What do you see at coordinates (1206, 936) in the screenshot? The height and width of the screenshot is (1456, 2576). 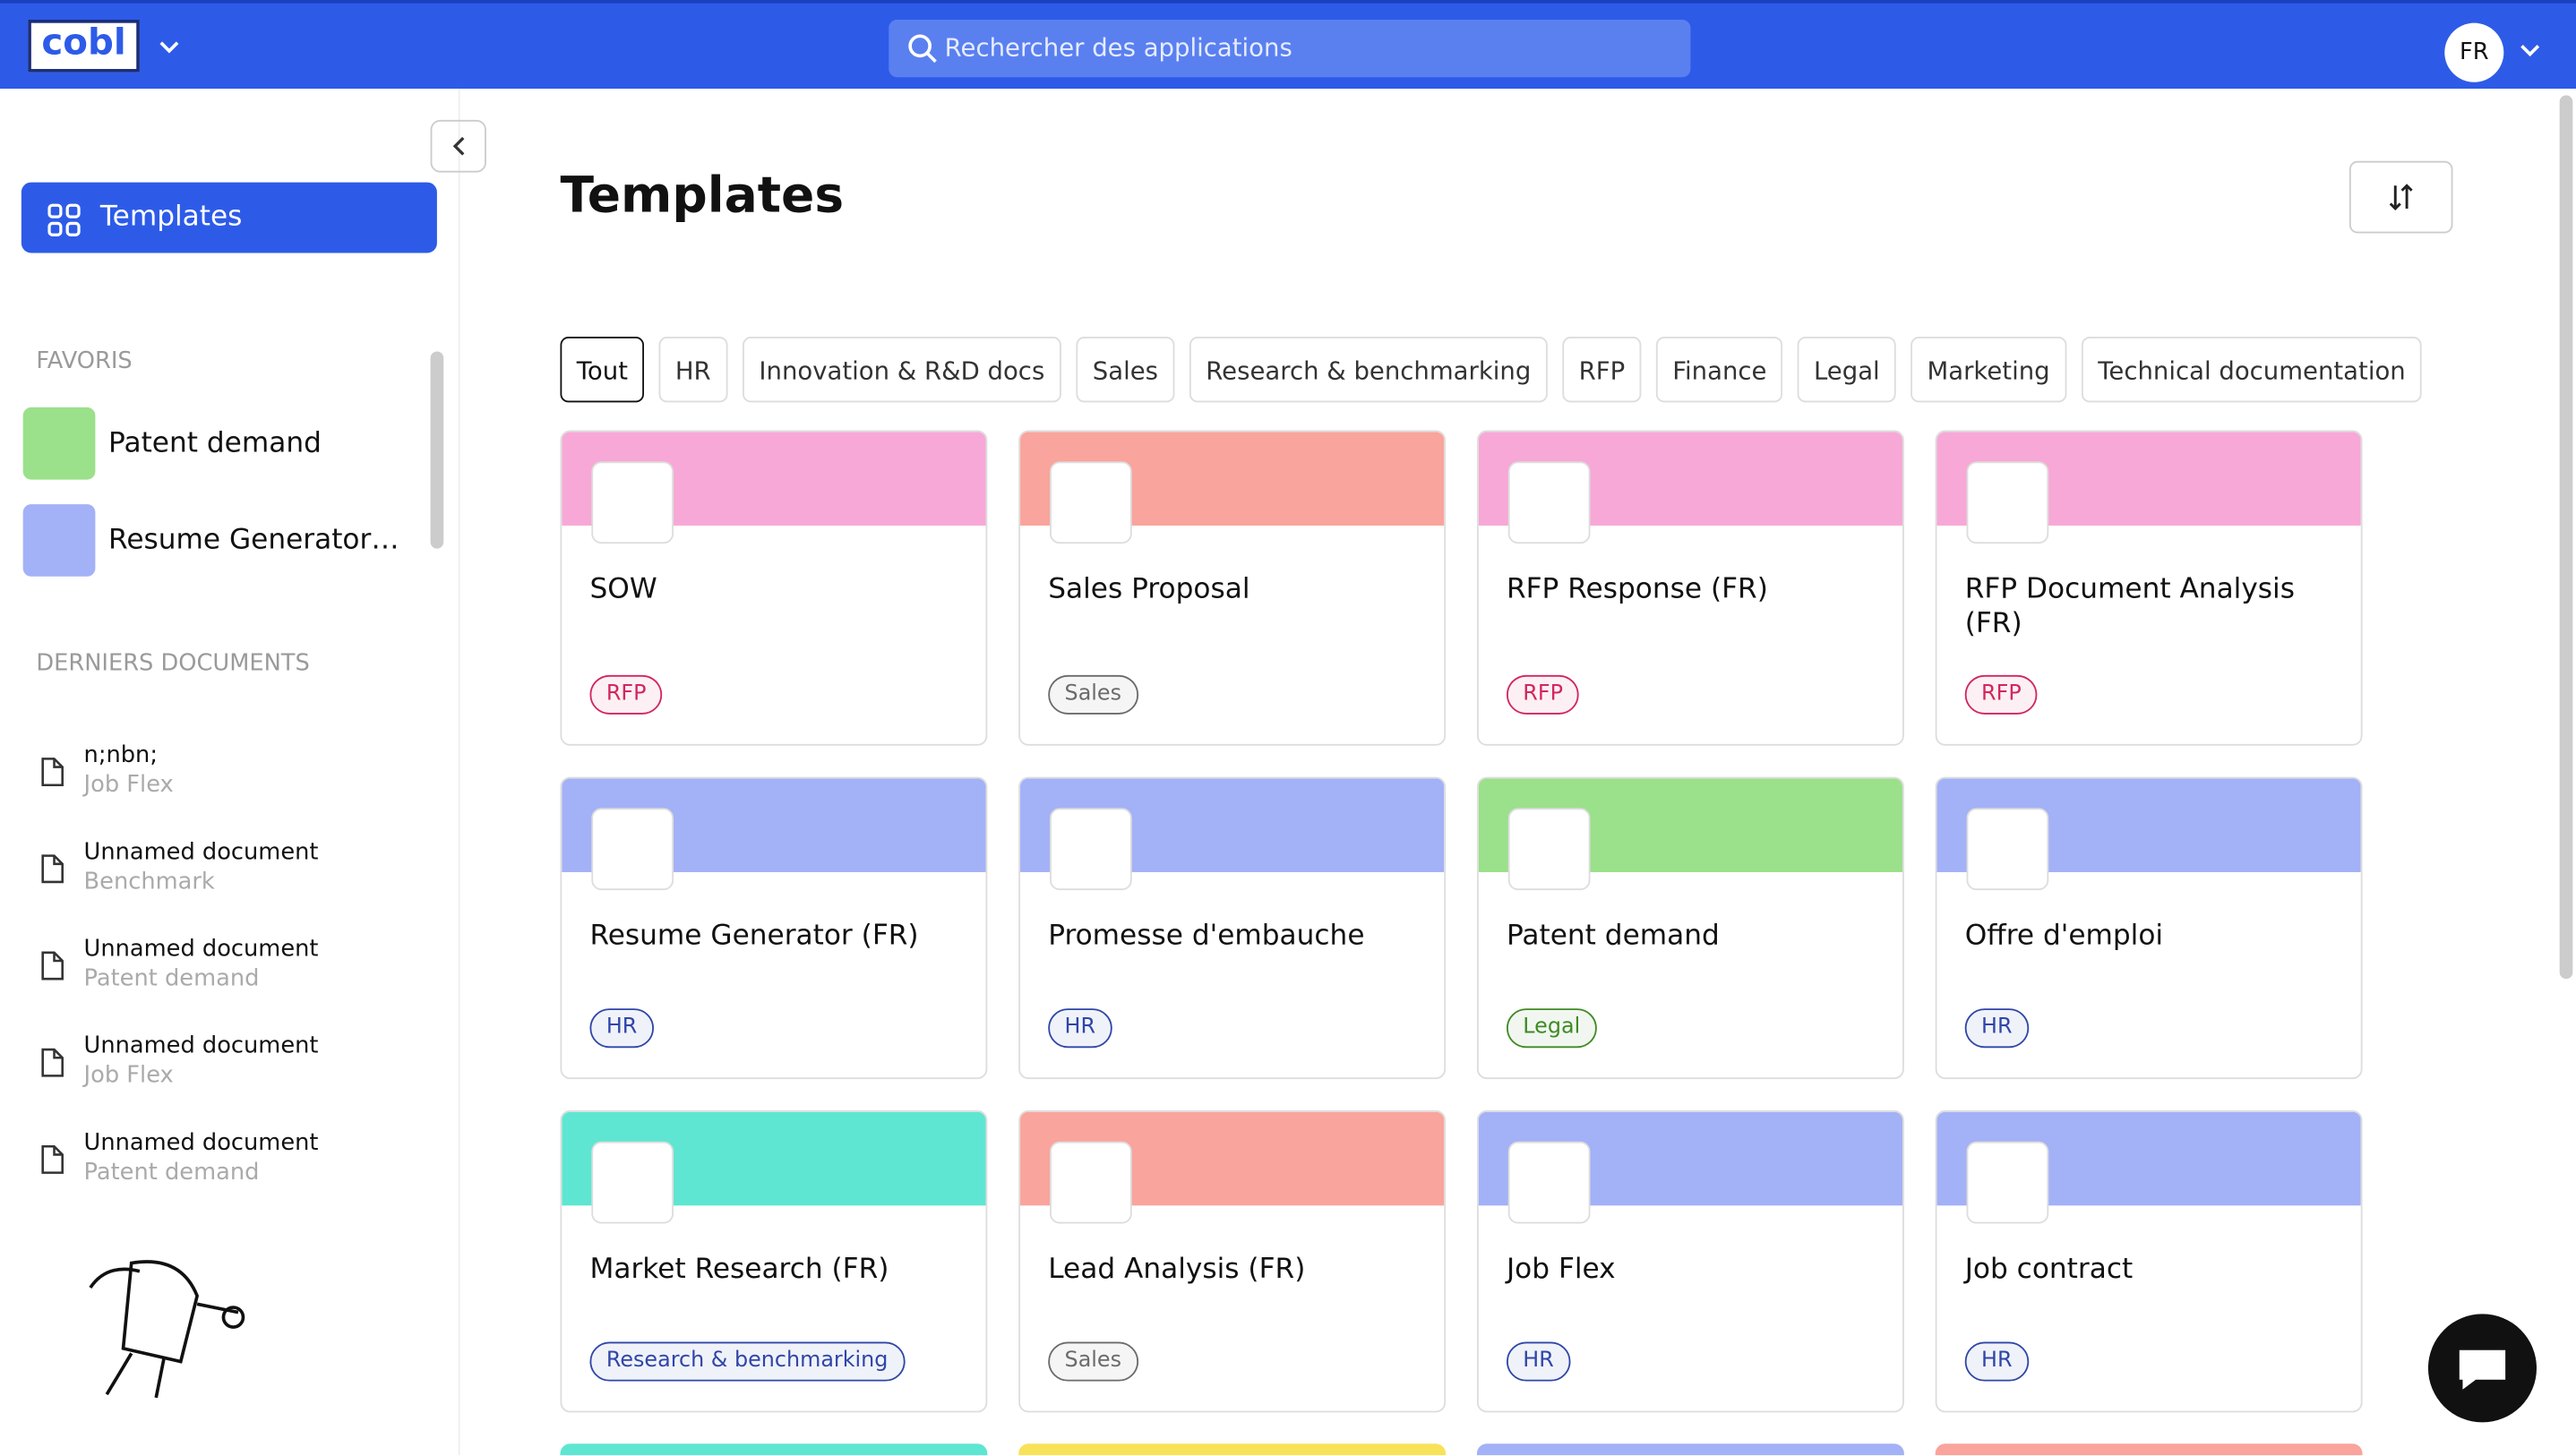 I see `card-title: Promesse d'embauche` at bounding box center [1206, 936].